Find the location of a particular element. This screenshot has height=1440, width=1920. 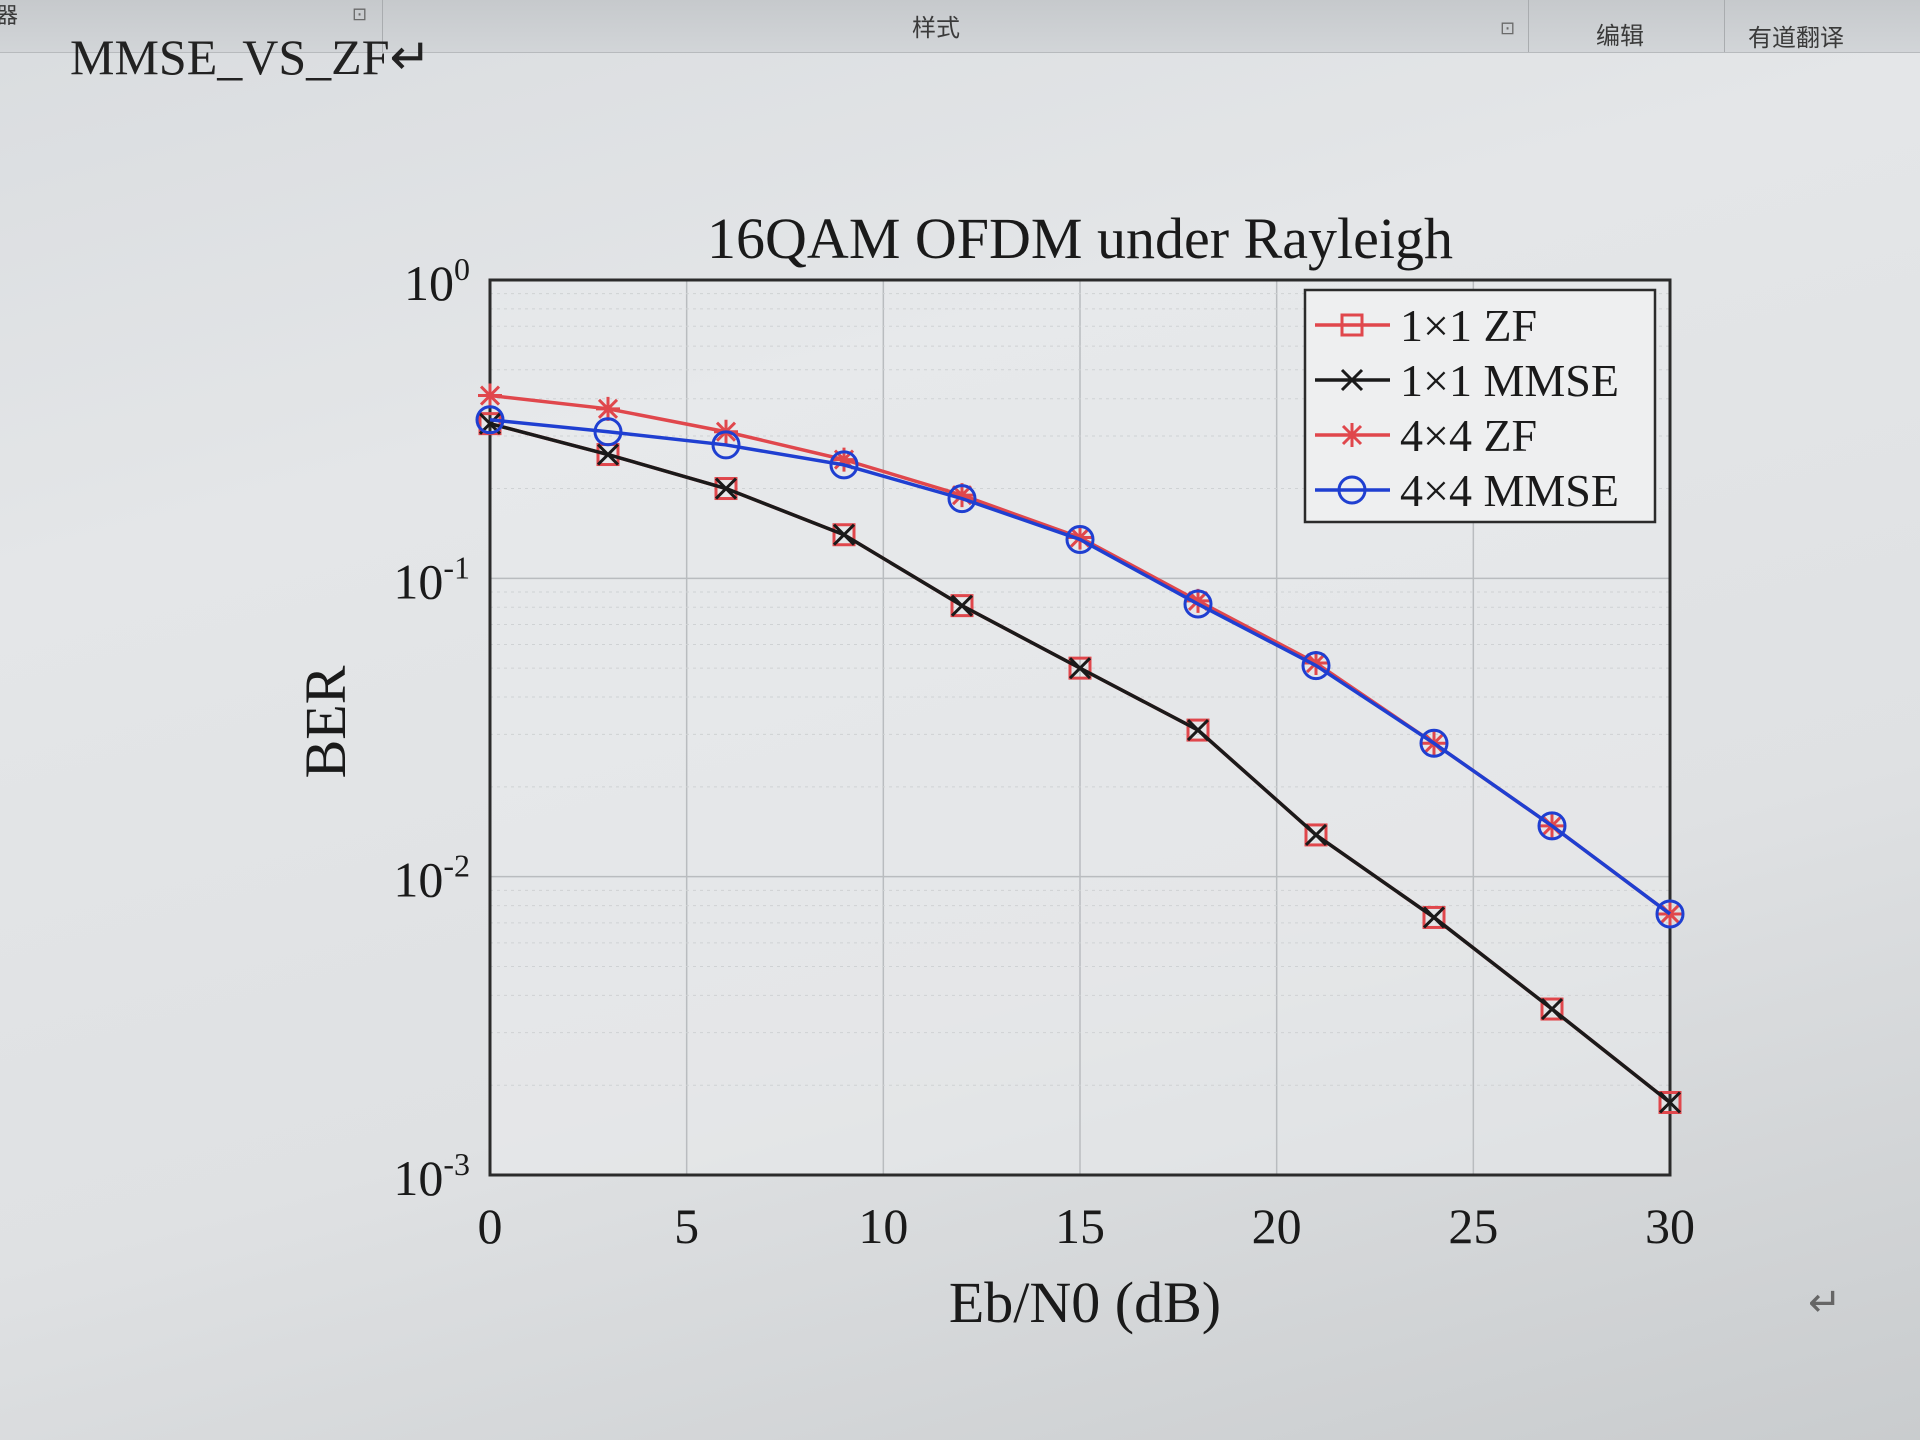

legend-label: 1×1 MMSE is located at coordinates (1509, 380).